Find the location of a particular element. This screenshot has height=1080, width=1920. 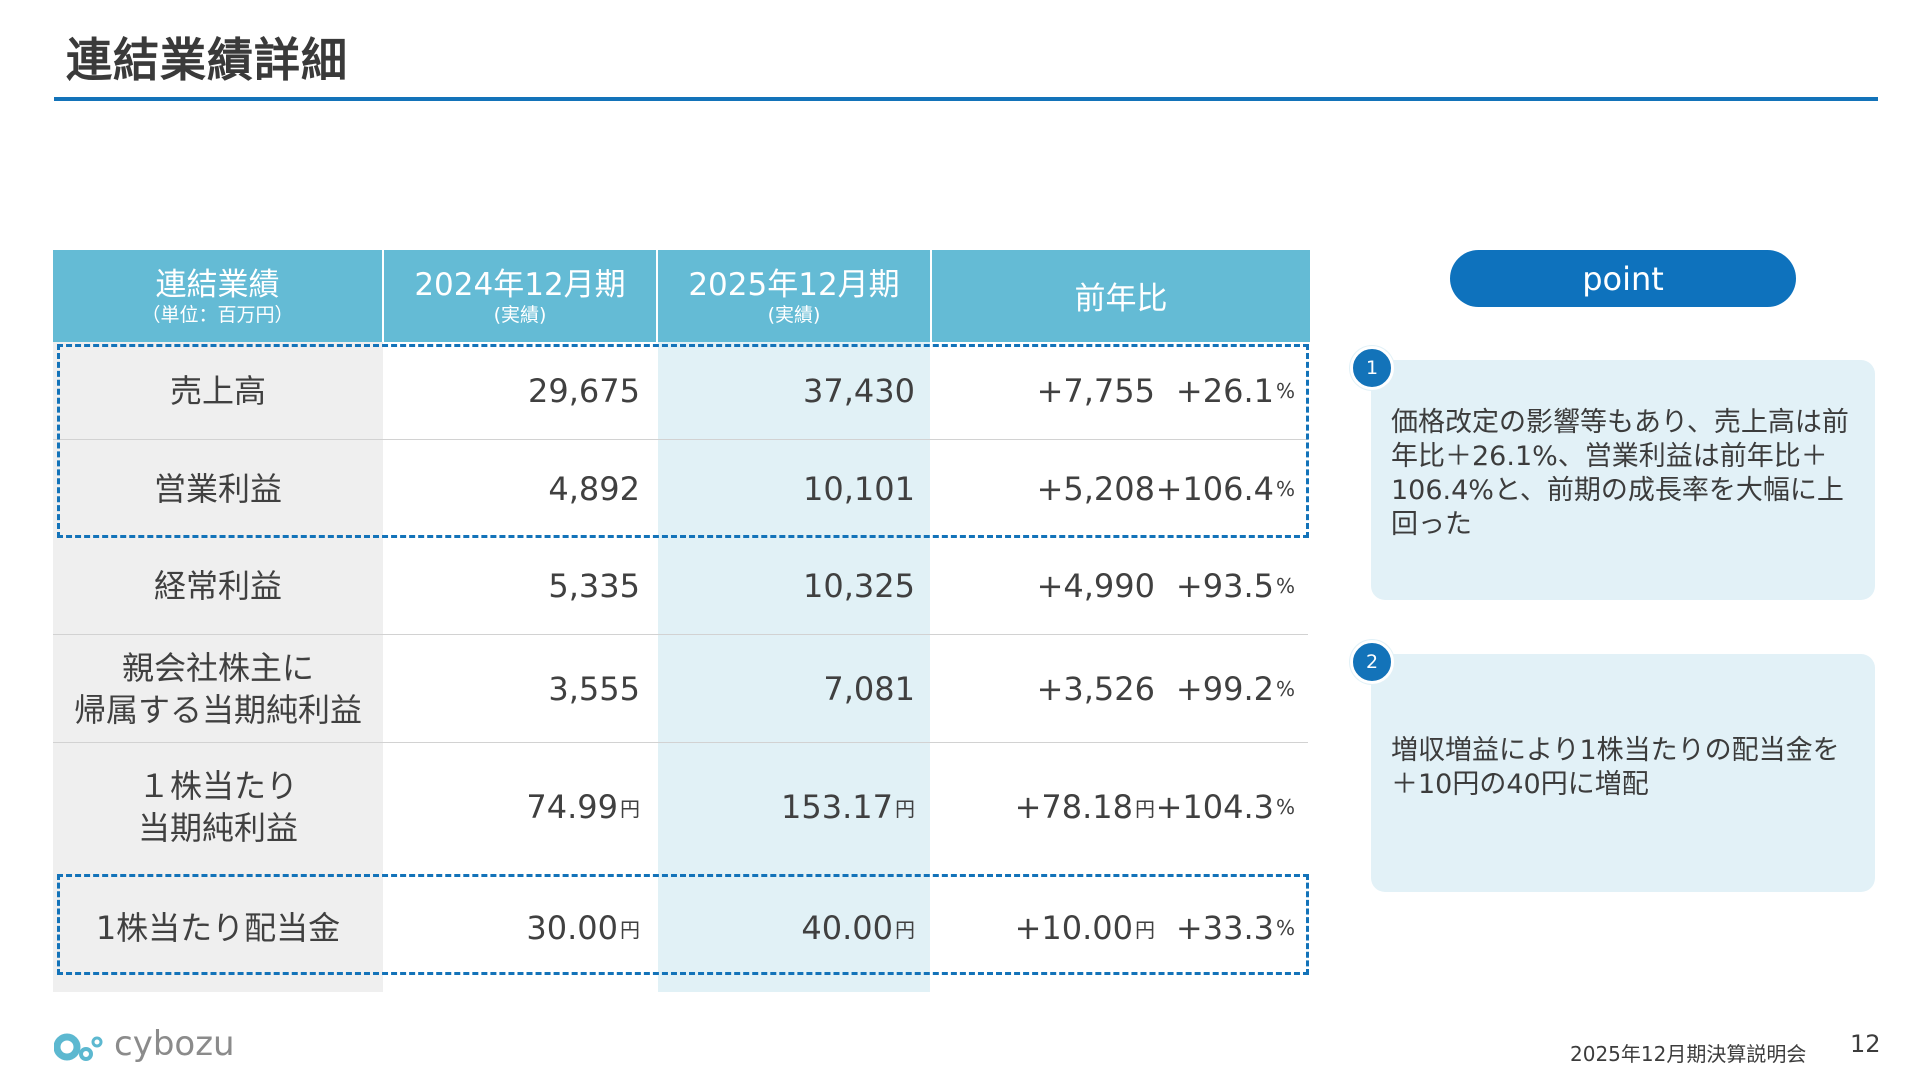

value-diff: +5,208 is located at coordinates (1042, 488).